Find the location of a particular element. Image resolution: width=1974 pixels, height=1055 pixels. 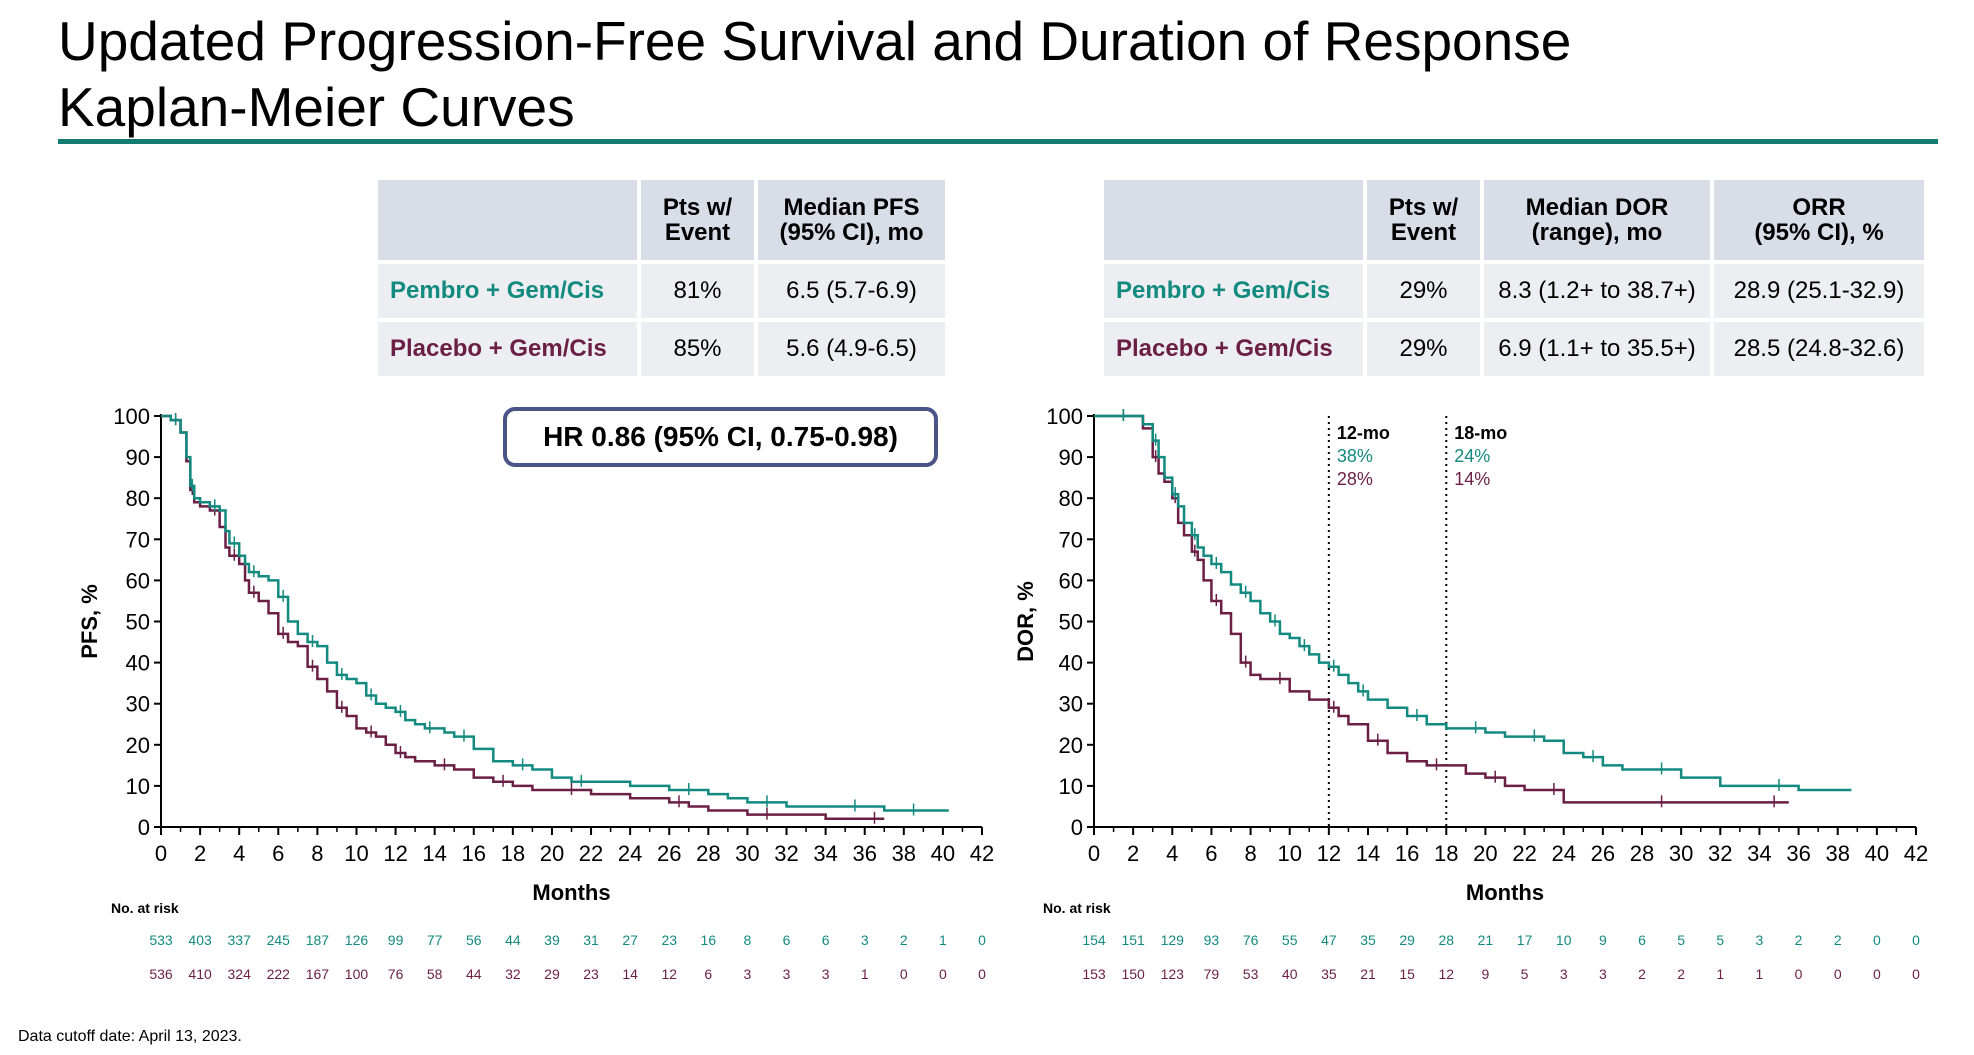

x-tick-label: 40 is located at coordinates (1877, 853).